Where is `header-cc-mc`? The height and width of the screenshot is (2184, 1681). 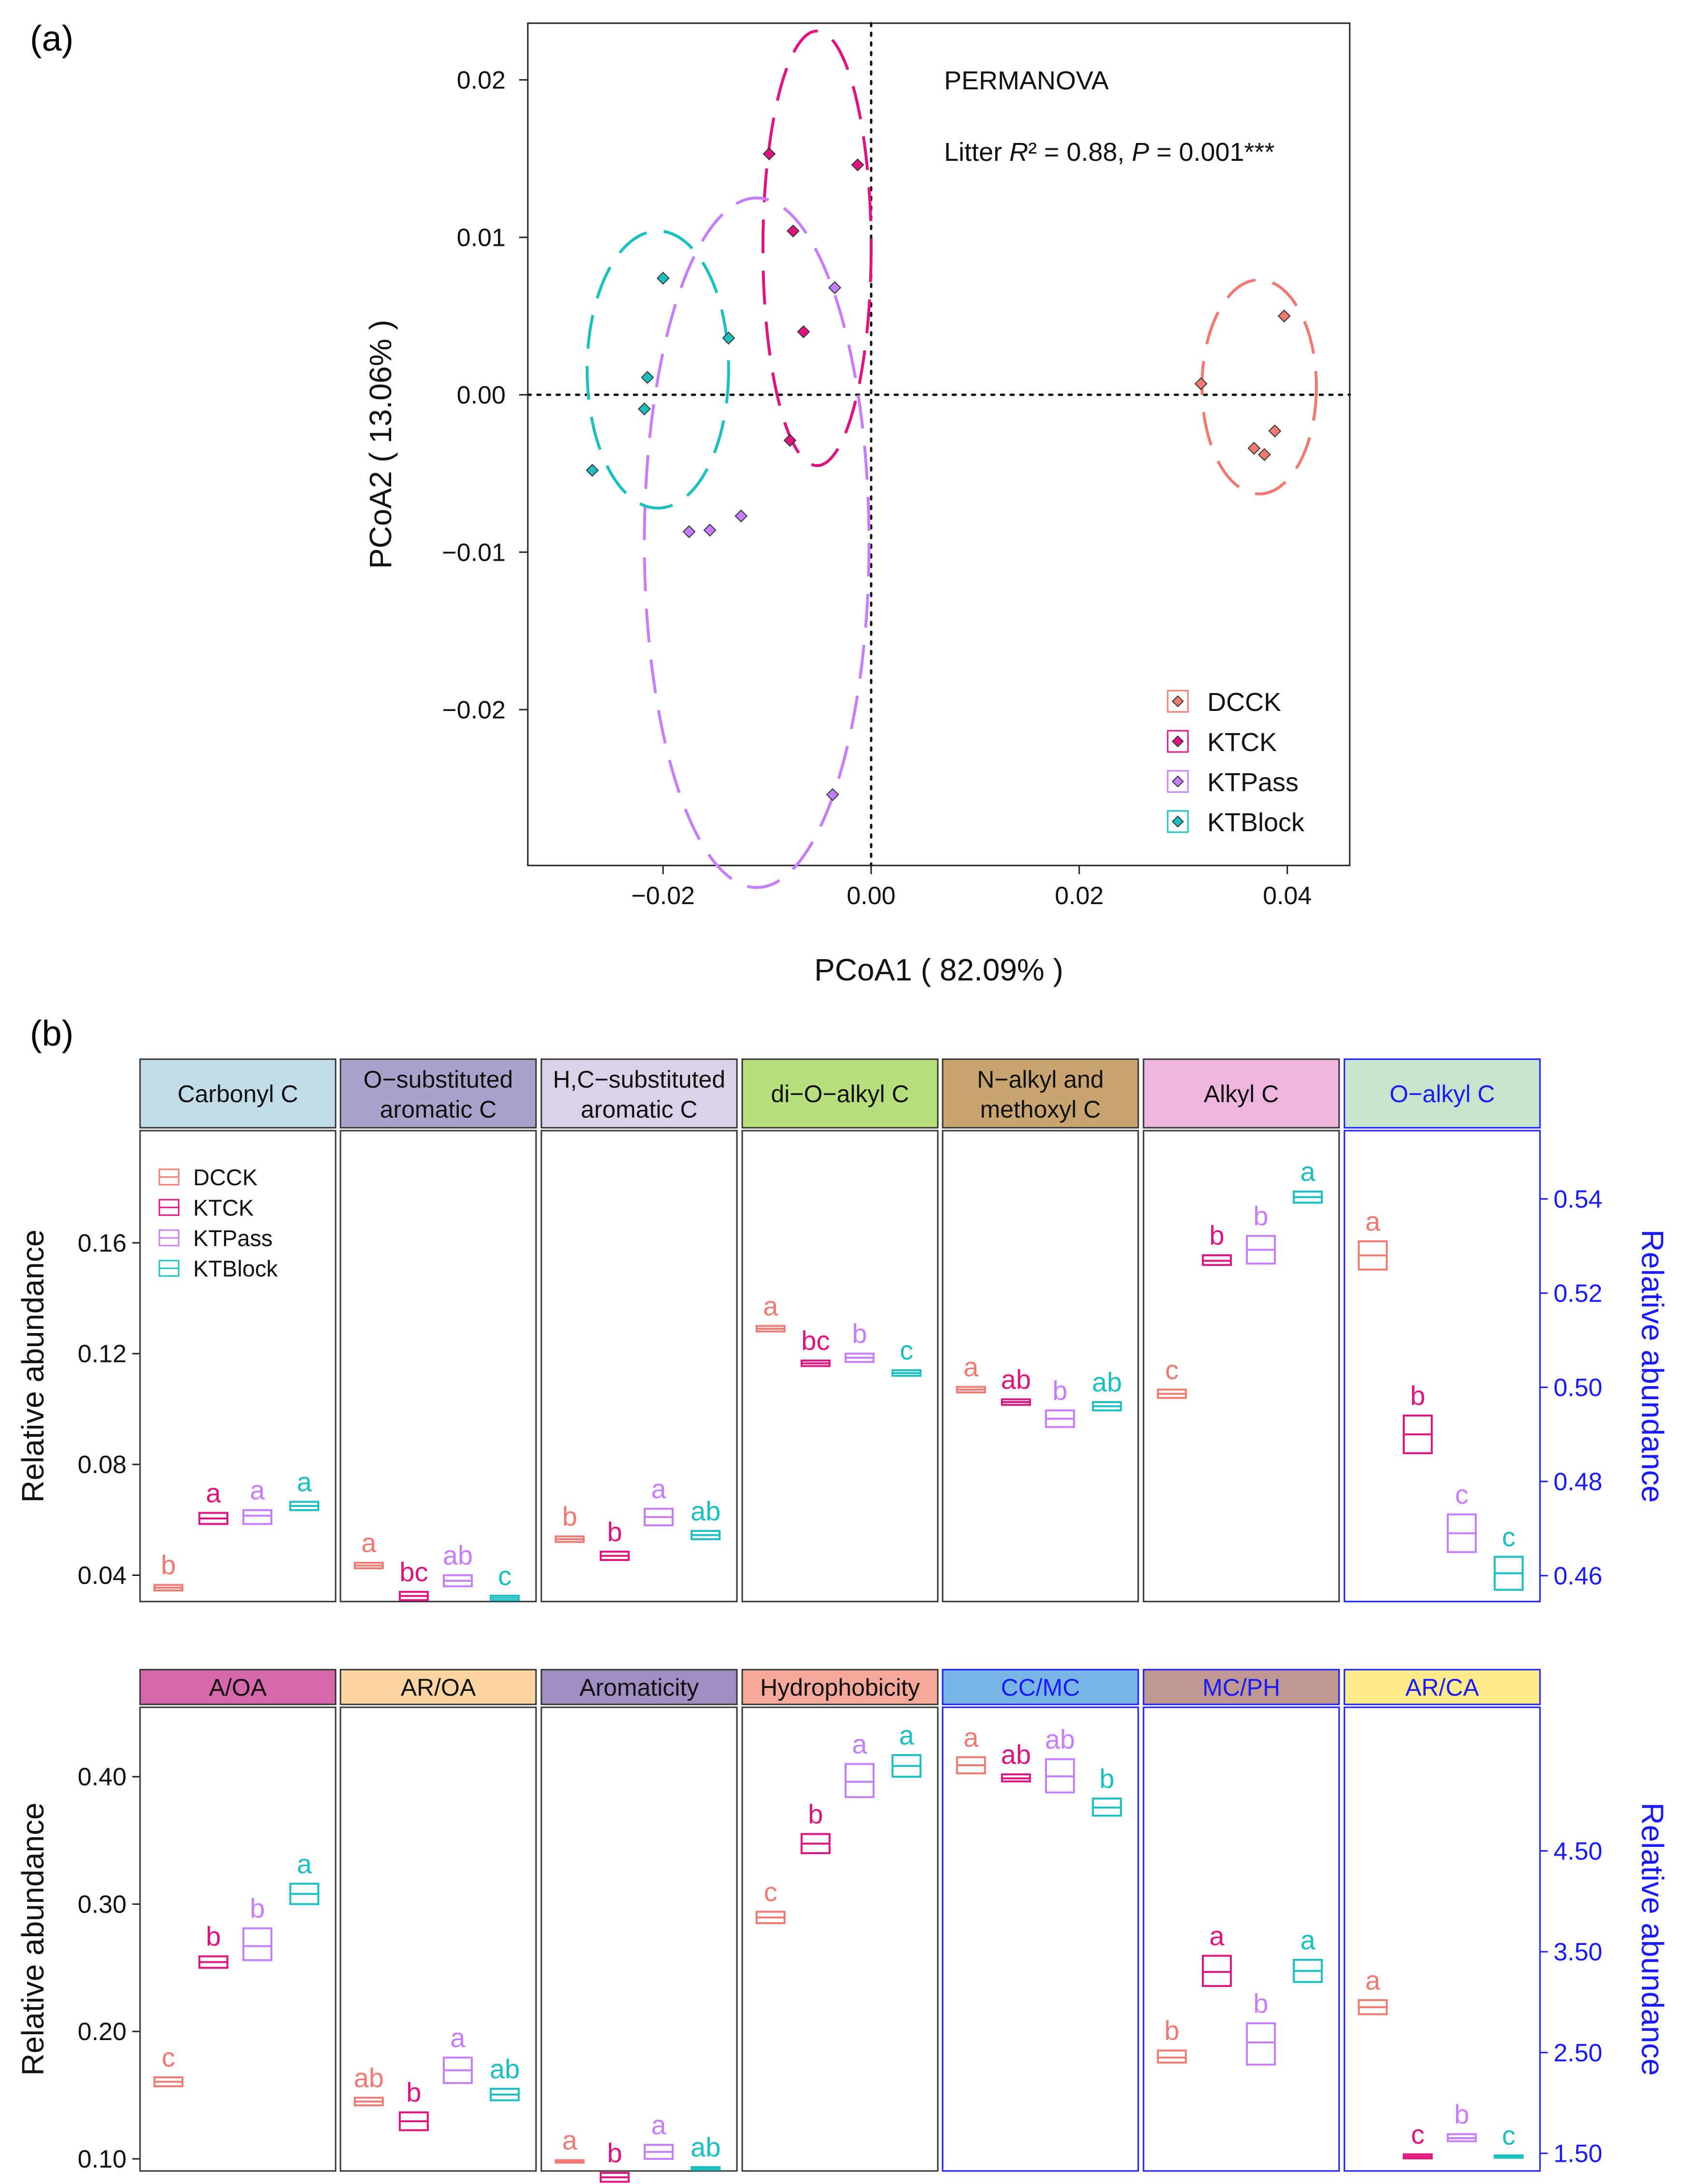
header-cc-mc is located at coordinates (1040, 1687).